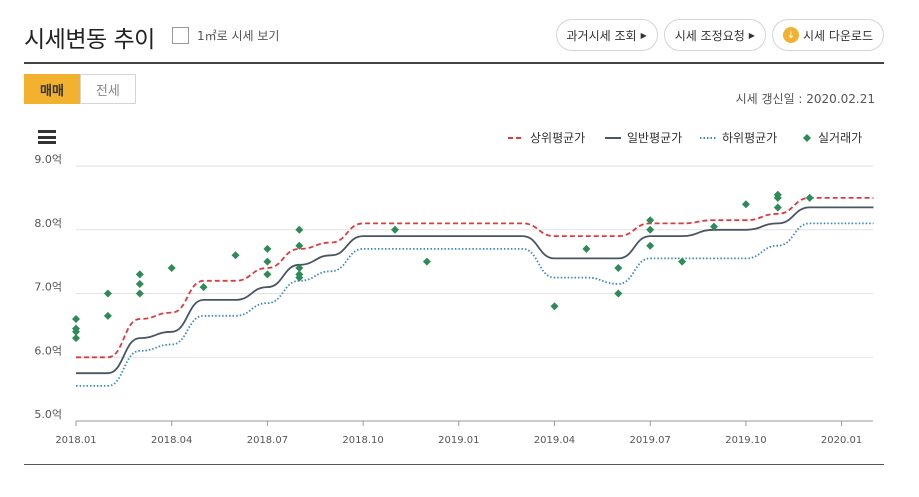 Image resolution: width=919 pixels, height=497 pixels. I want to click on past-price-label: 과거시세 조회, so click(601, 35).